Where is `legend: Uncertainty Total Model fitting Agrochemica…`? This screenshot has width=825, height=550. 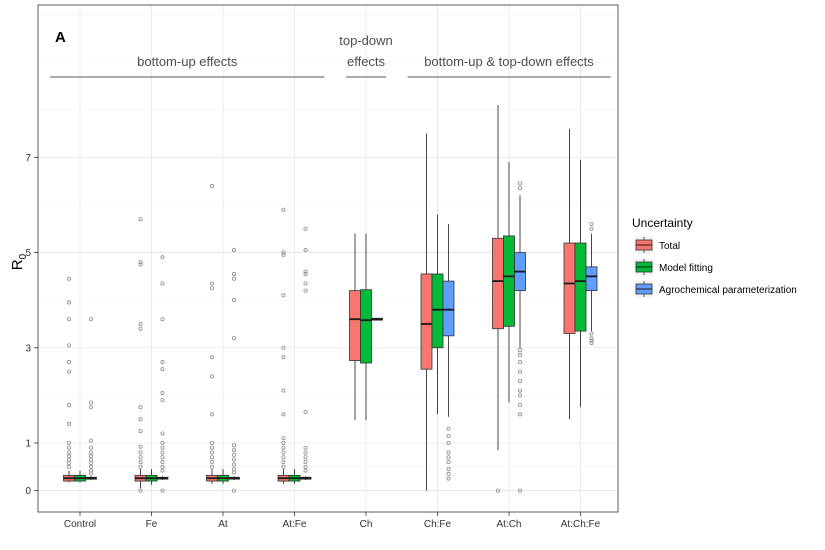
legend: Uncertainty Total Model fitting Agrochemica… is located at coordinates (714, 257).